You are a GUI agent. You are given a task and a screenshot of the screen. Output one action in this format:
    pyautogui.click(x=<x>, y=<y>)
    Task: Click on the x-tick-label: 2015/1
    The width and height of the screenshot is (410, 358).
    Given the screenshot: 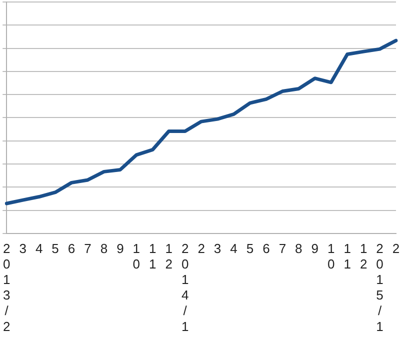 What is the action you would take?
    pyautogui.click(x=380, y=287)
    